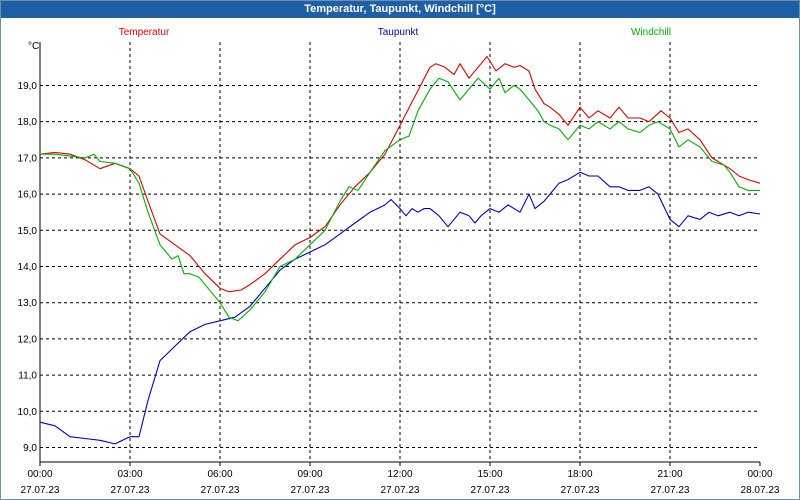  What do you see at coordinates (28, 339) in the screenshot?
I see `y-tick-label: 12,0` at bounding box center [28, 339].